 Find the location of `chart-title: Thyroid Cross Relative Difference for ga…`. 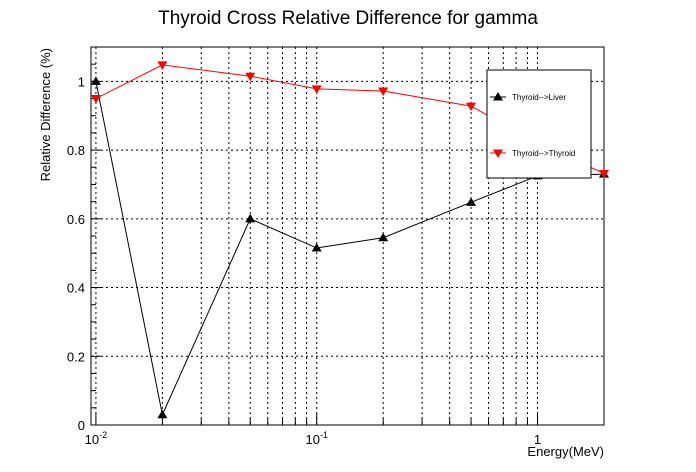

chart-title: Thyroid Cross Relative Difference for ga… is located at coordinates (348, 18).